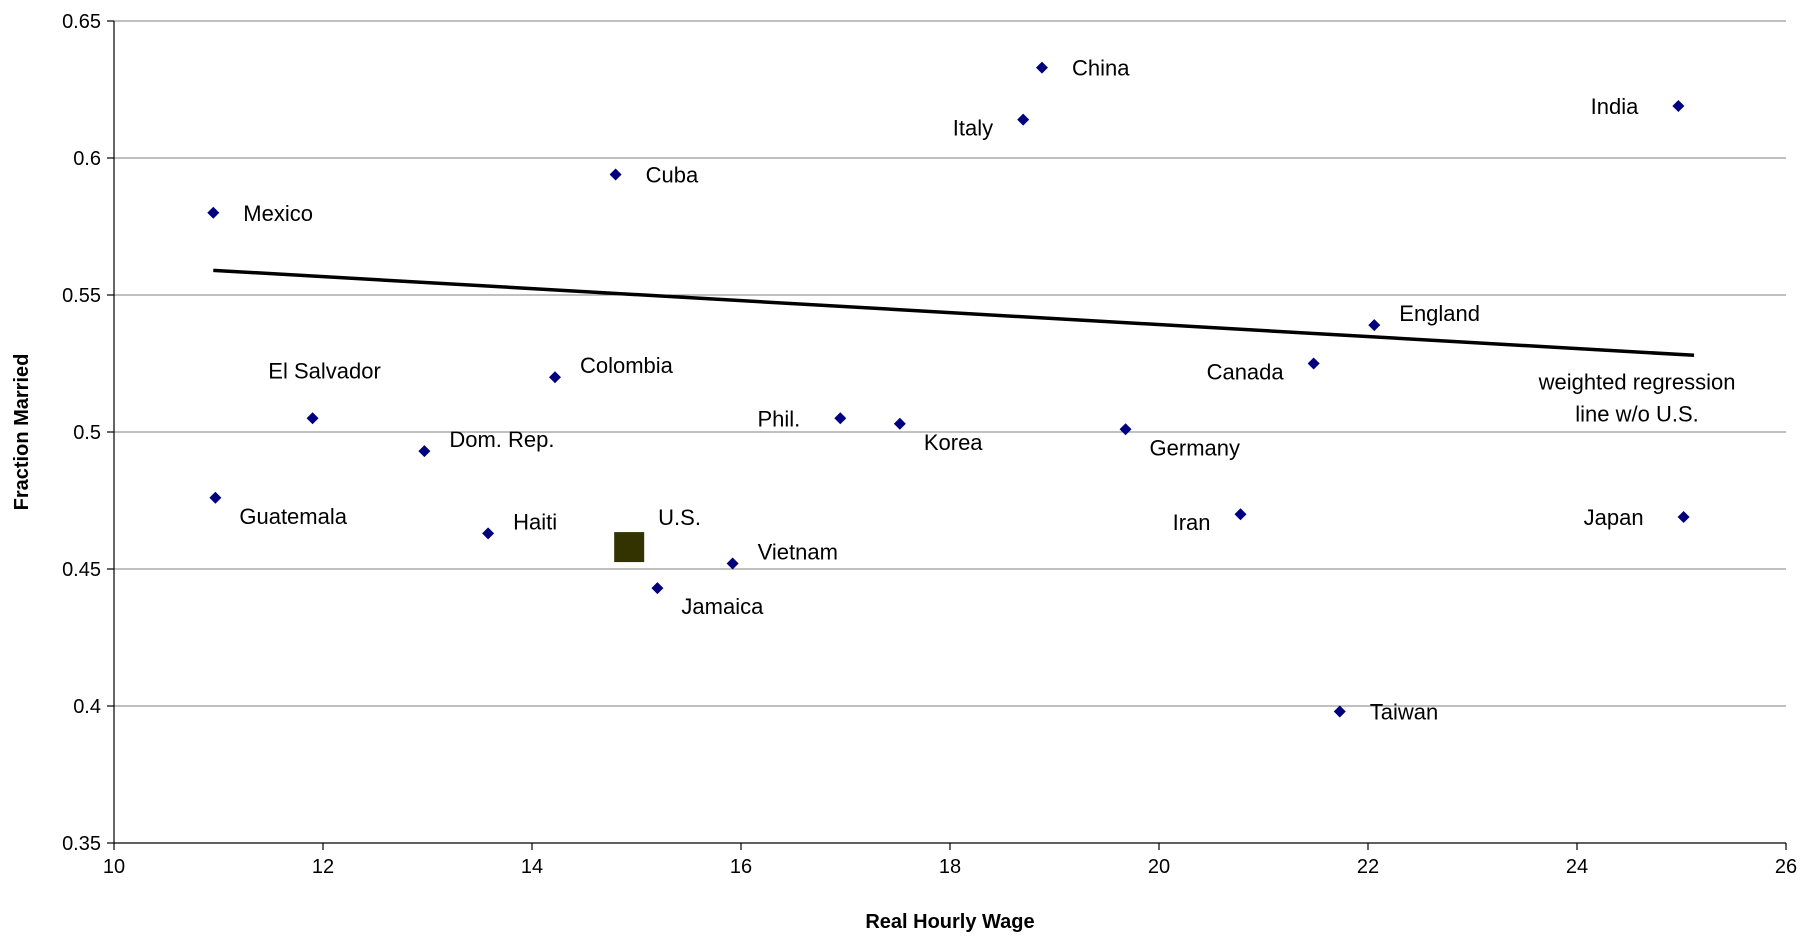 Image resolution: width=1804 pixels, height=938 pixels. I want to click on point-label: Dom. Rep., so click(501, 439).